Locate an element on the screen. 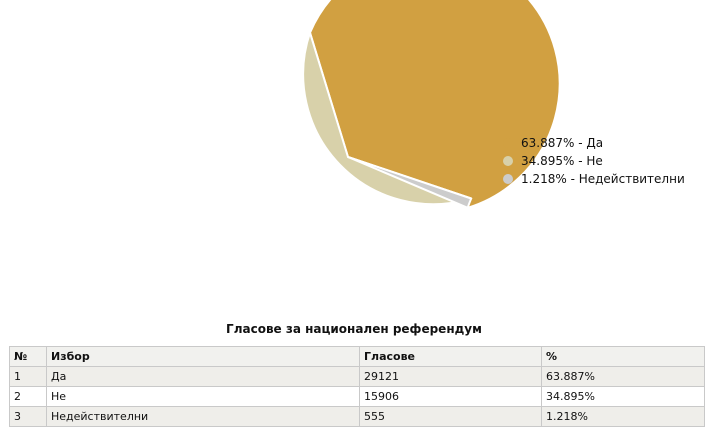 Image resolution: width=708 pixels, height=435 pixels. legend-label-invalid: 1.218% - Недействителни is located at coordinates (603, 179).